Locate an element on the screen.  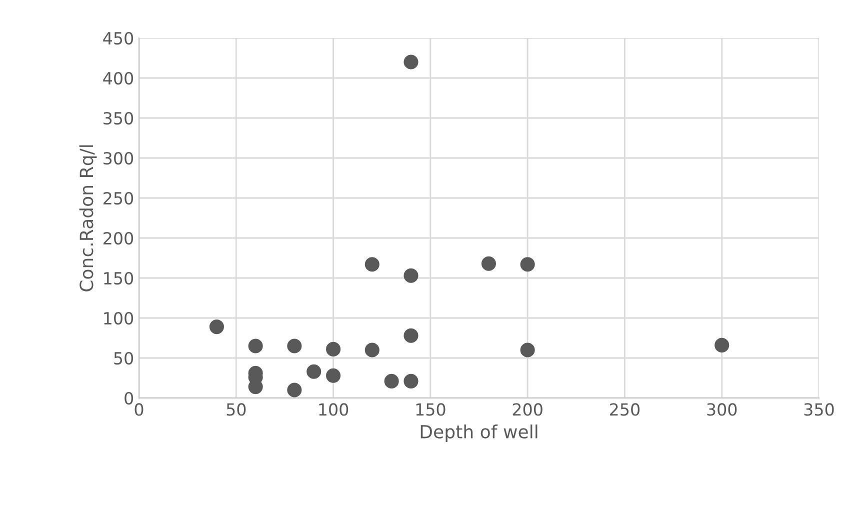
x-tick-label: 200 is located at coordinates (527, 409).